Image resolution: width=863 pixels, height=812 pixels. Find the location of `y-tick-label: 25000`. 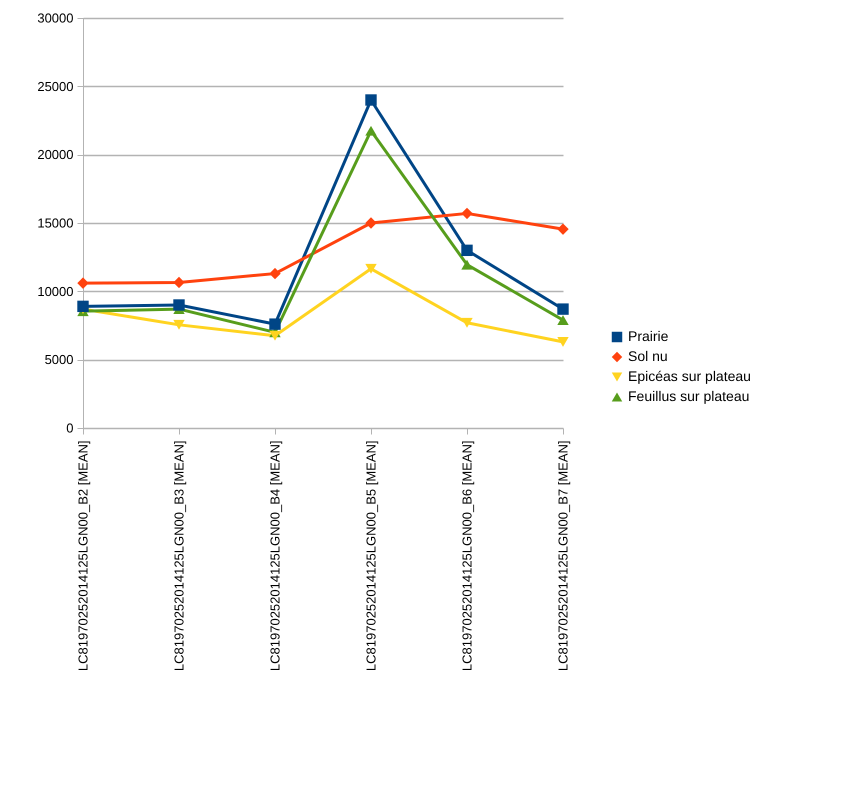

y-tick-label: 25000 is located at coordinates (55, 86).